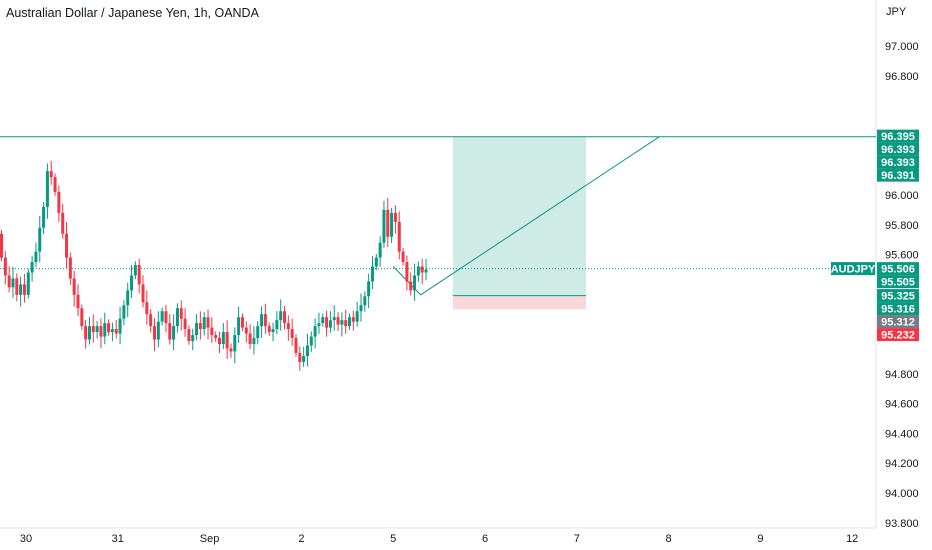  Describe the element at coordinates (519, 216) in the screenshot. I see `long-position-profit-zone` at that location.